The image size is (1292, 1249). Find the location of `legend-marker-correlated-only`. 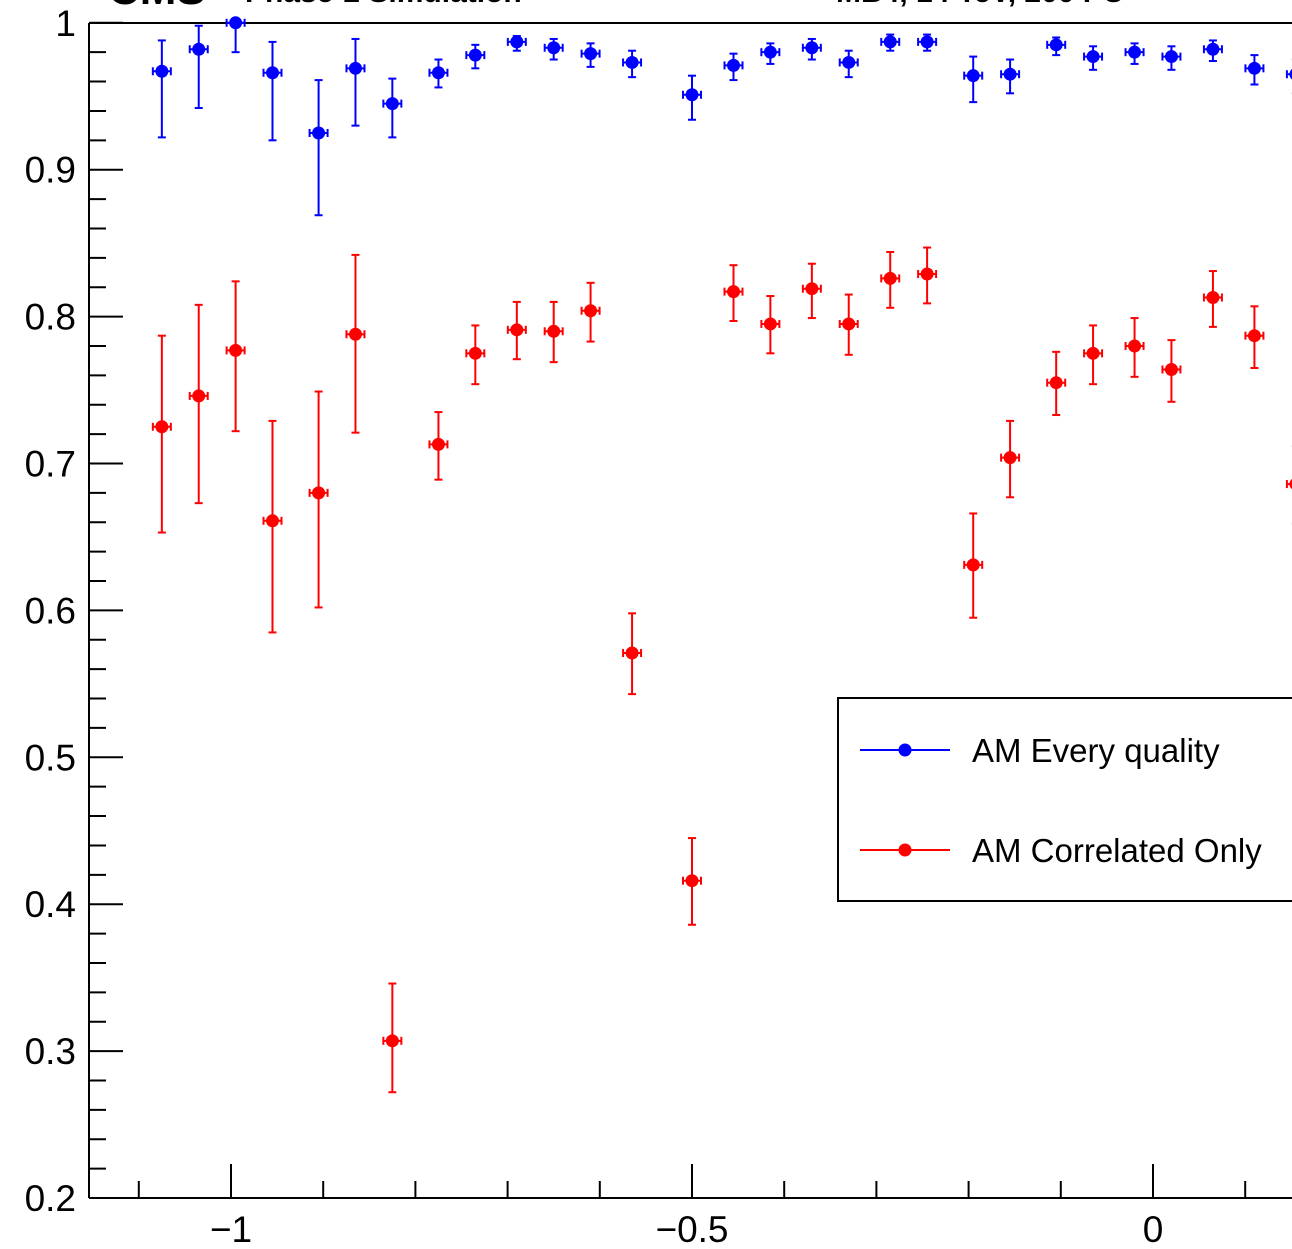

legend-marker-correlated-only is located at coordinates (905, 850).